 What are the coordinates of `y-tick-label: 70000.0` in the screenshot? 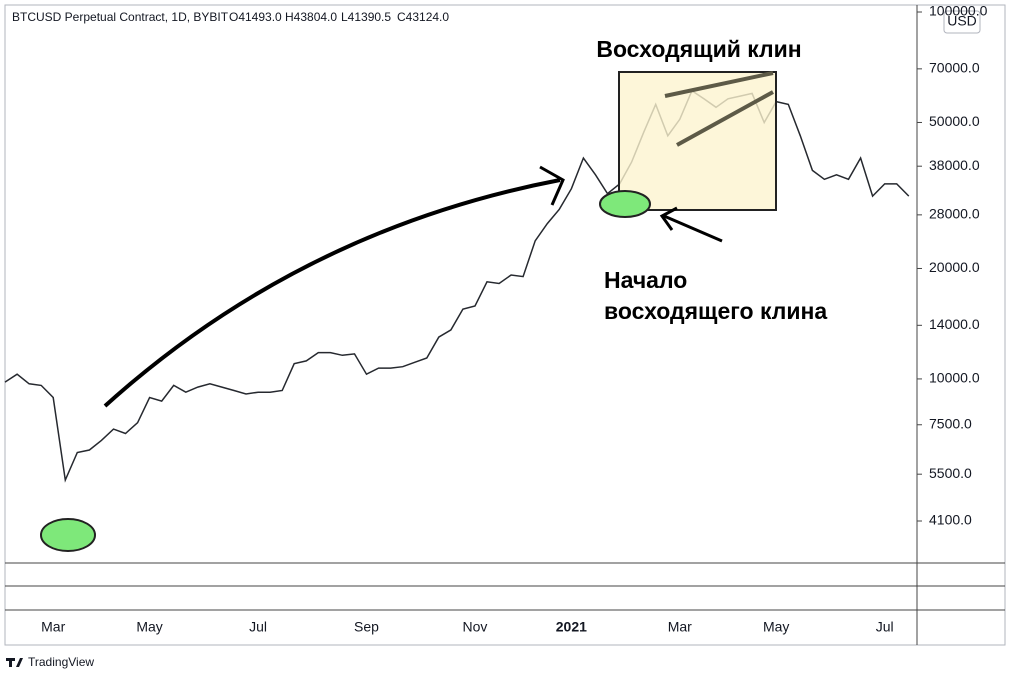 It's located at (954, 68).